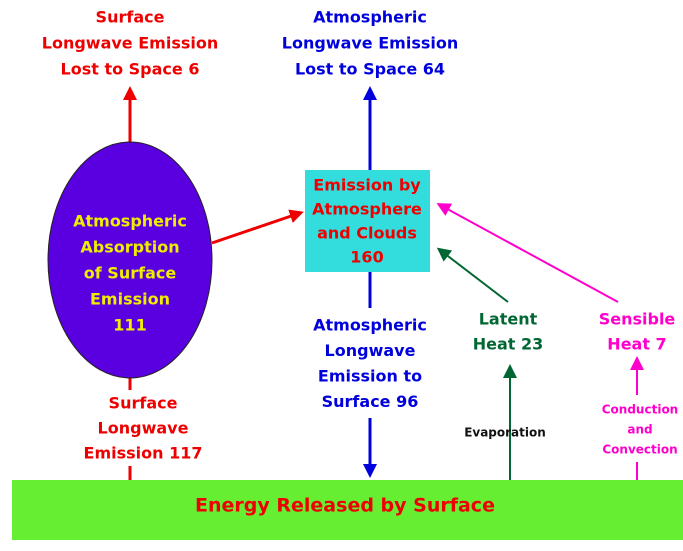 This screenshot has height=551, width=683. What do you see at coordinates (505, 433) in the screenshot?
I see `evaporation-label: Evaporation` at bounding box center [505, 433].